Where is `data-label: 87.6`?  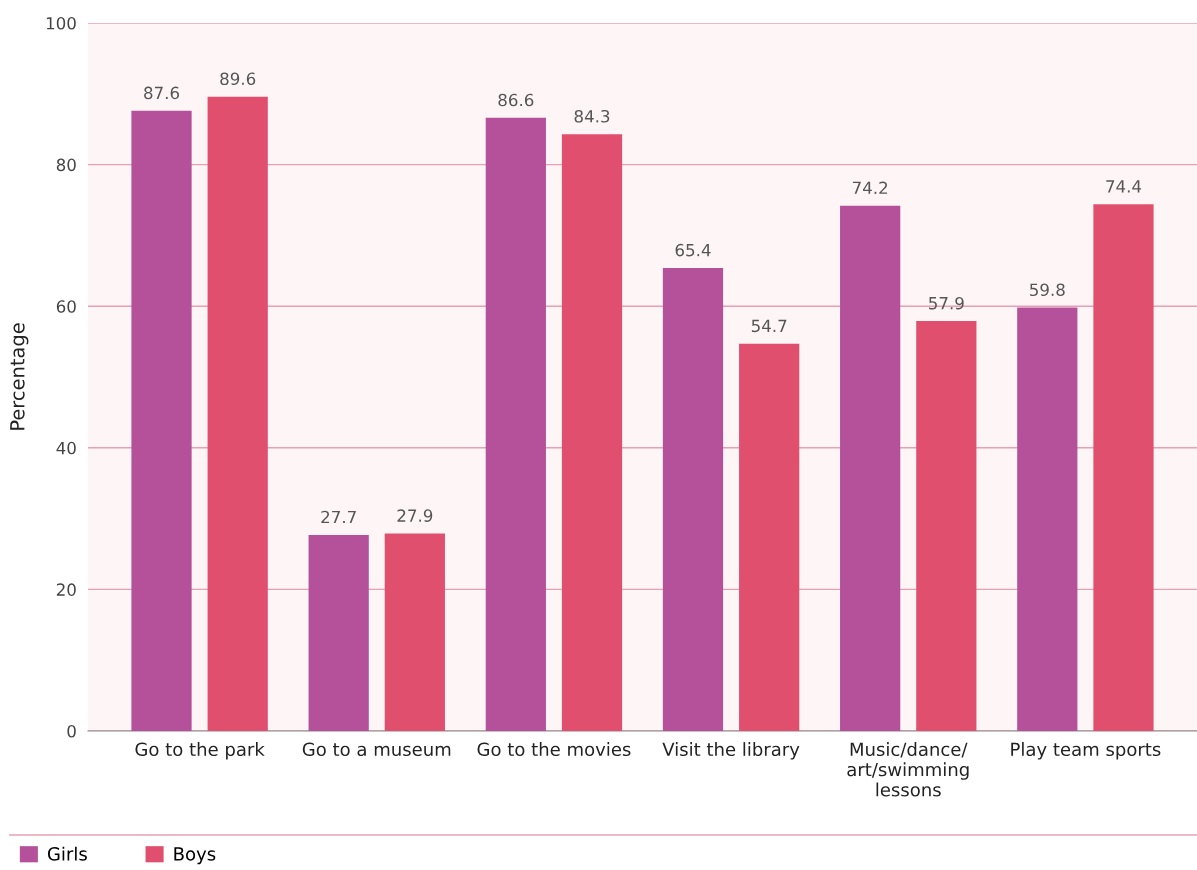 data-label: 87.6 is located at coordinates (162, 93).